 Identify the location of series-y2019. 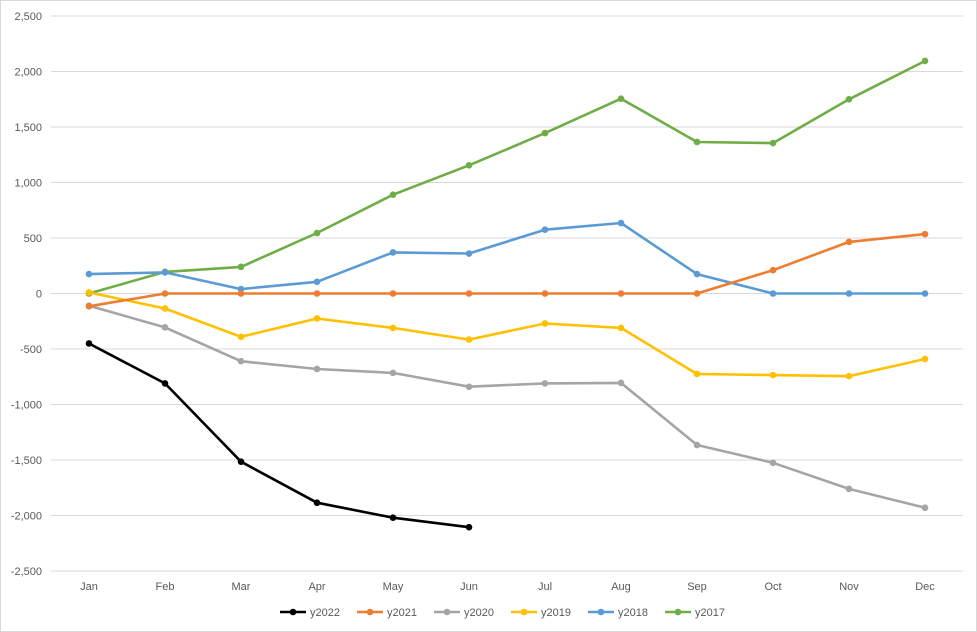
(507, 334).